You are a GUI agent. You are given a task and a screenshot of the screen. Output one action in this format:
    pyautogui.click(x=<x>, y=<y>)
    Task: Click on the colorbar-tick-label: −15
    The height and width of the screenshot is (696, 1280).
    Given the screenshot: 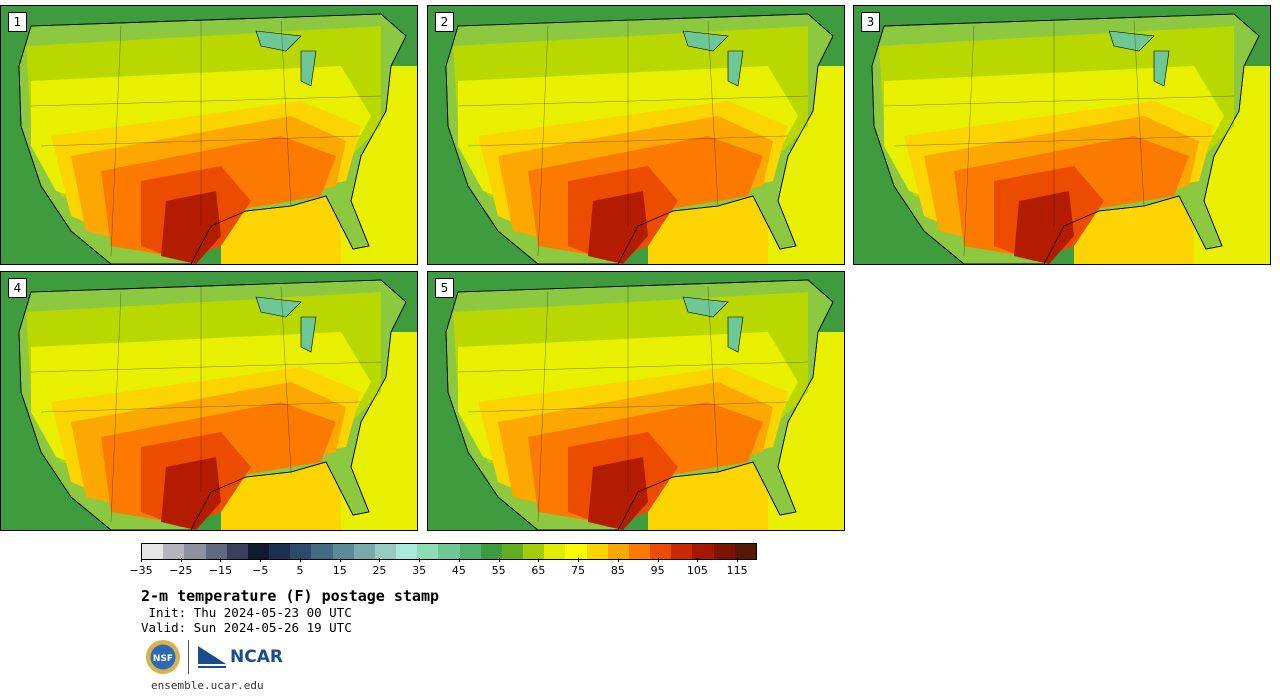 What is the action you would take?
    pyautogui.click(x=220, y=570)
    